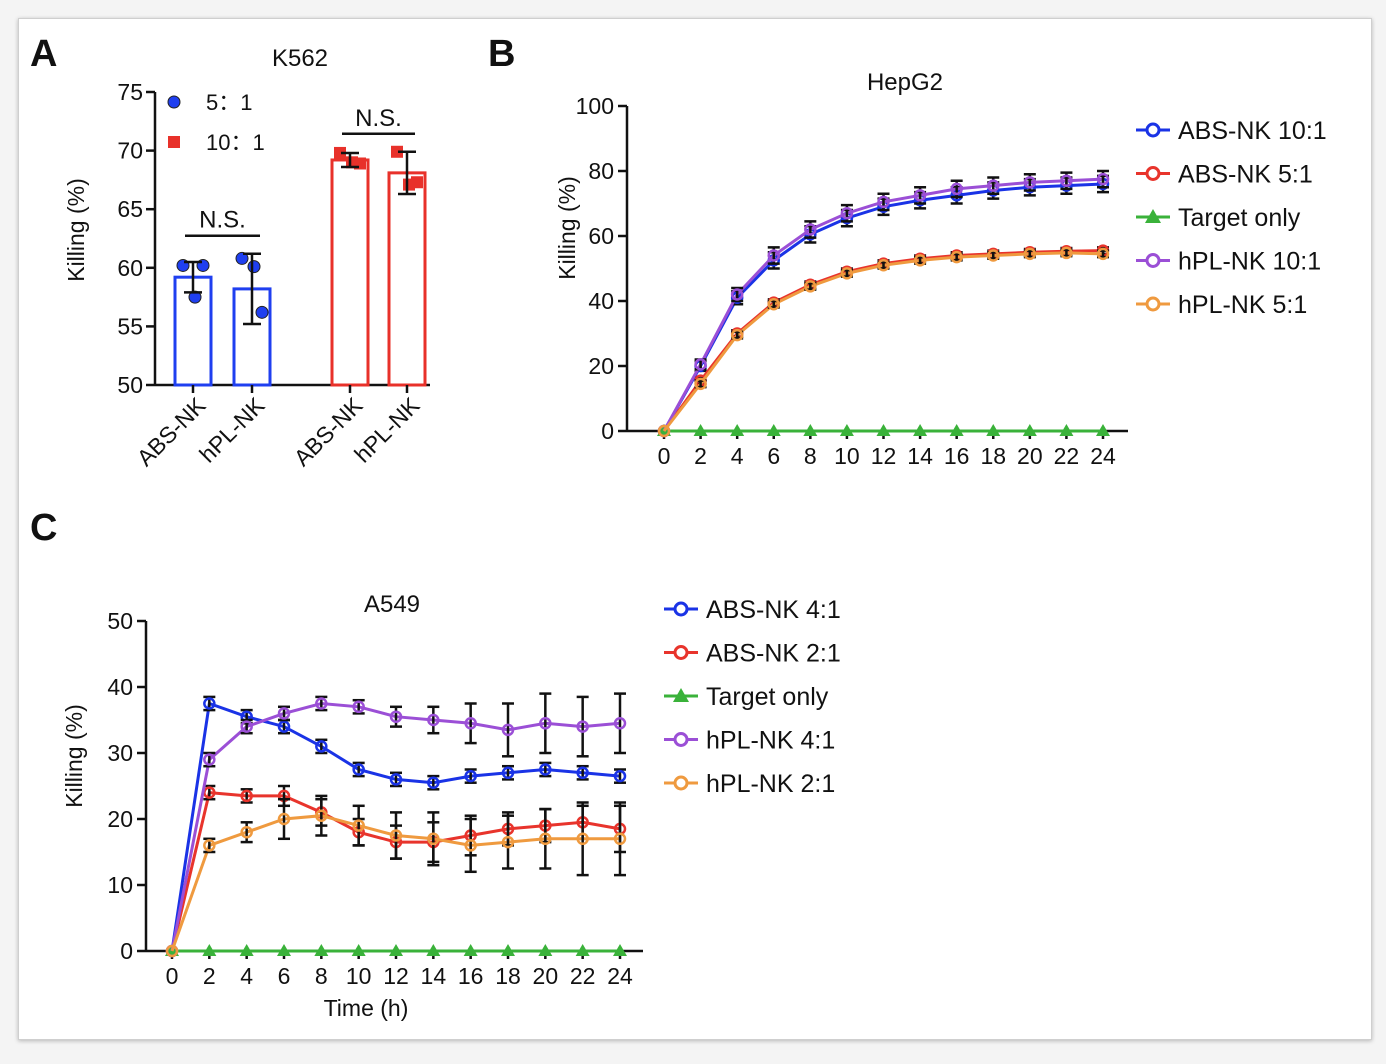  I want to click on panel-c-y-tick-label: 0, so click(126, 951).